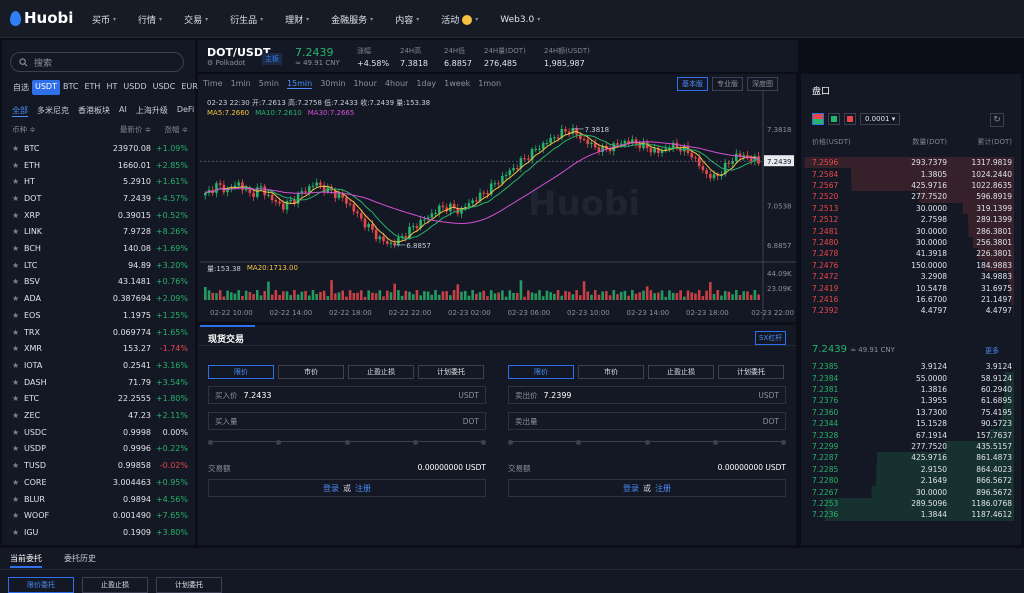  Describe the element at coordinates (909, 401) in the screenshot. I see `book-row: 7.2376 1.3955 61.6895` at that location.